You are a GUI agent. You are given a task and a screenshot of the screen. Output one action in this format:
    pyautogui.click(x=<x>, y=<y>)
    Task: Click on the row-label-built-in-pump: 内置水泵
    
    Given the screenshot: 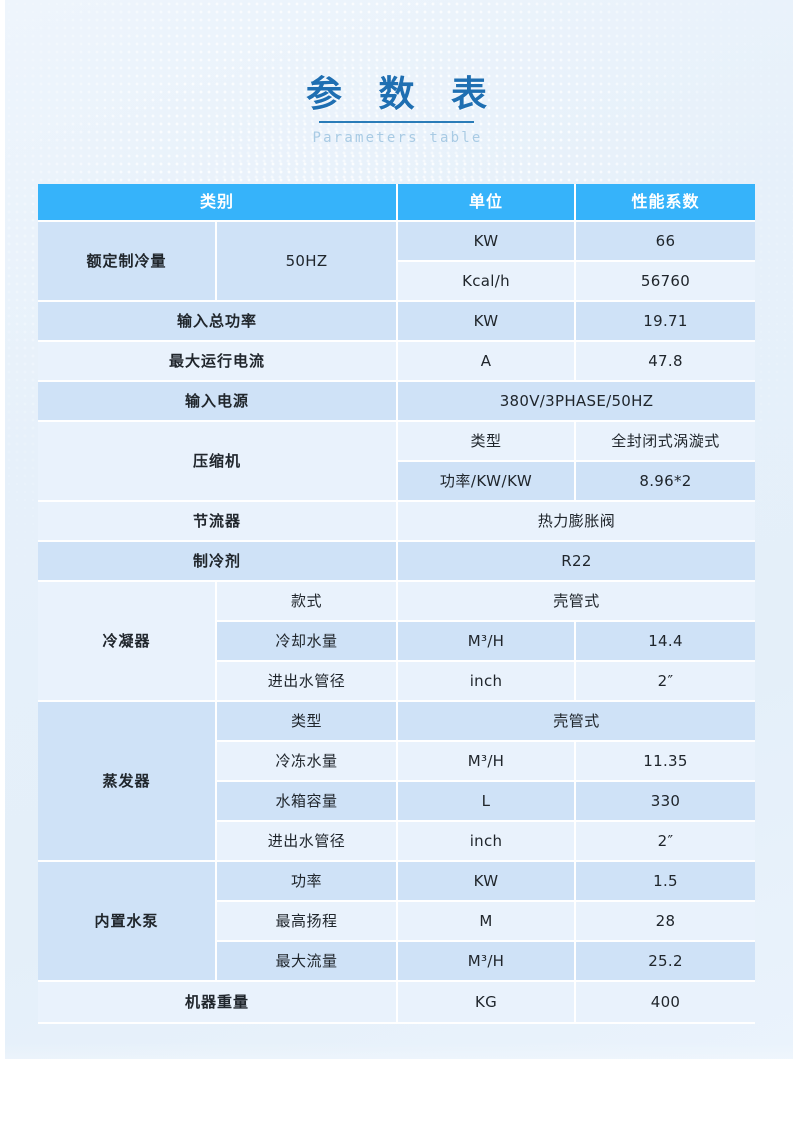 What is the action you would take?
    pyautogui.click(x=127, y=922)
    